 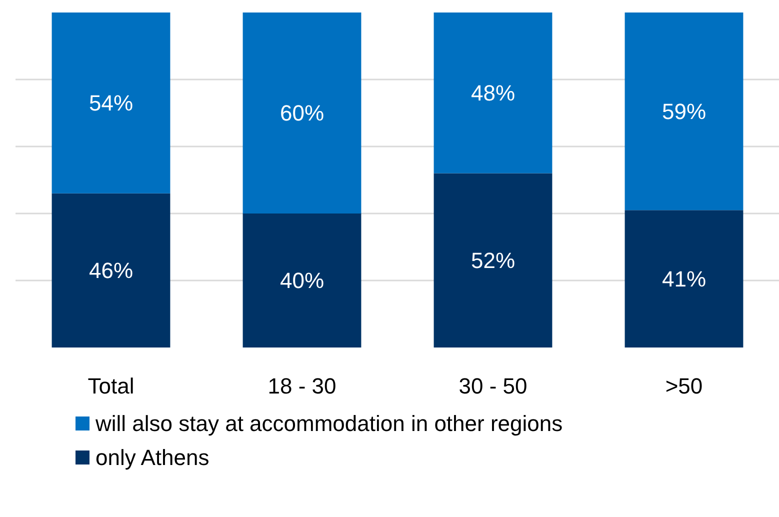 I want to click on data-label: 52%, so click(x=493, y=260).